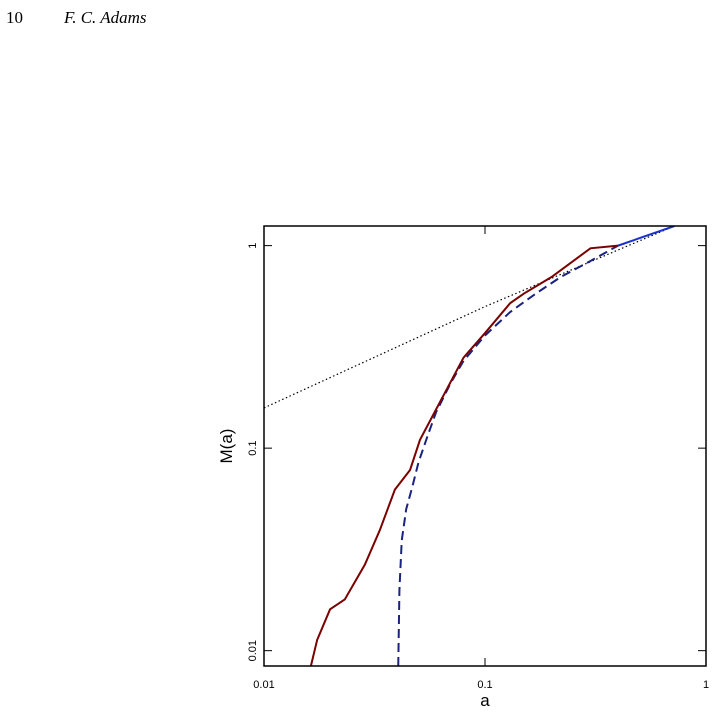 The height and width of the screenshot is (719, 713). Describe the element at coordinates (253, 447) in the screenshot. I see `y-tick-label: 0.1` at that location.